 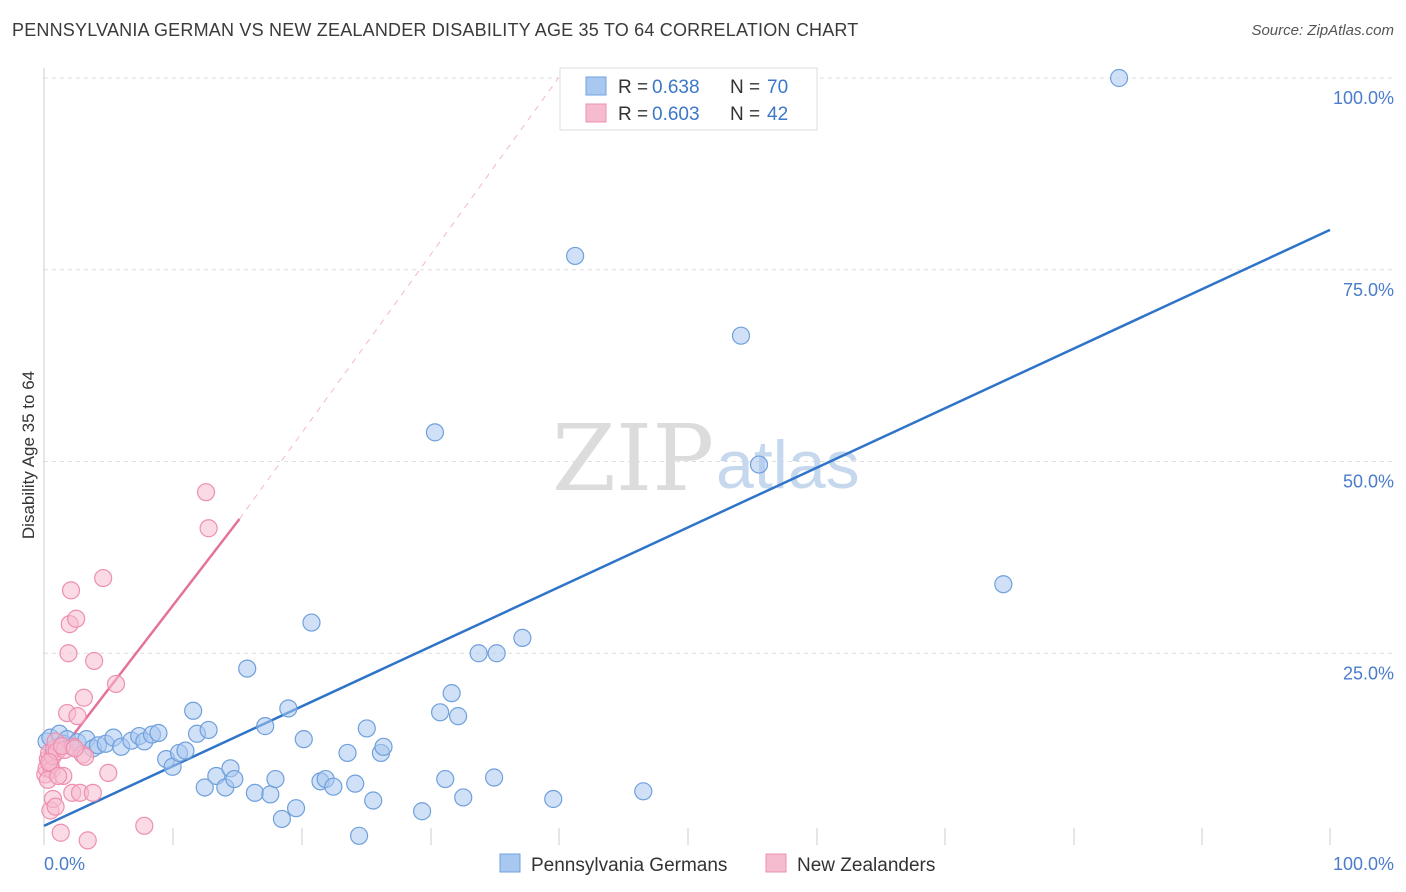 I want to click on y-tick-label-3: 100.0%, so click(x=1363, y=98).